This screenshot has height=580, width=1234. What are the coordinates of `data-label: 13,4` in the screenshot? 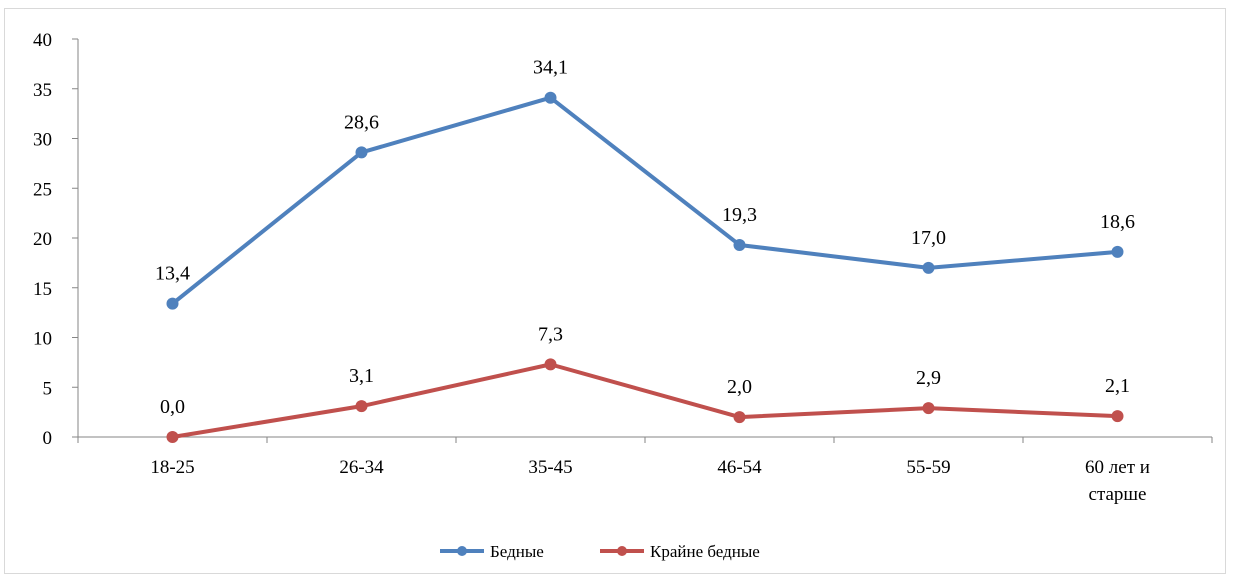 It's located at (172, 274).